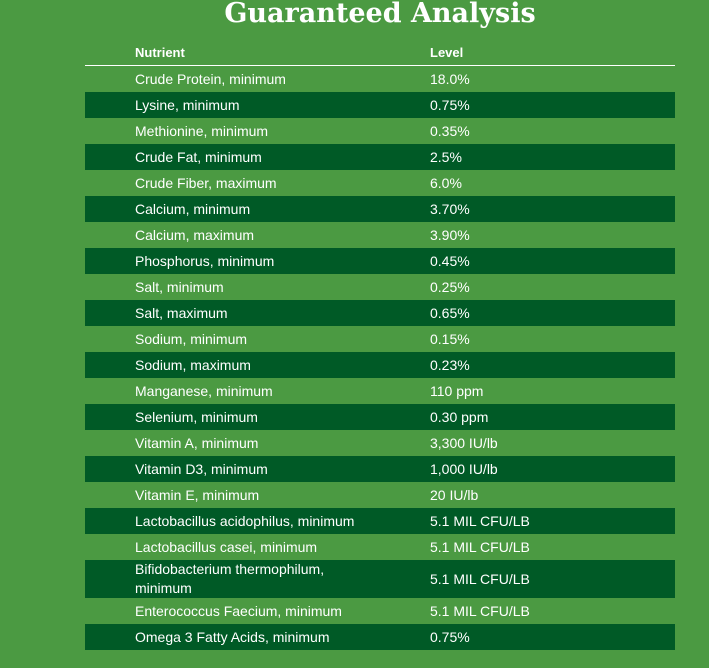 This screenshot has height=668, width=709. I want to click on column-header: Nutrient, so click(257, 52).